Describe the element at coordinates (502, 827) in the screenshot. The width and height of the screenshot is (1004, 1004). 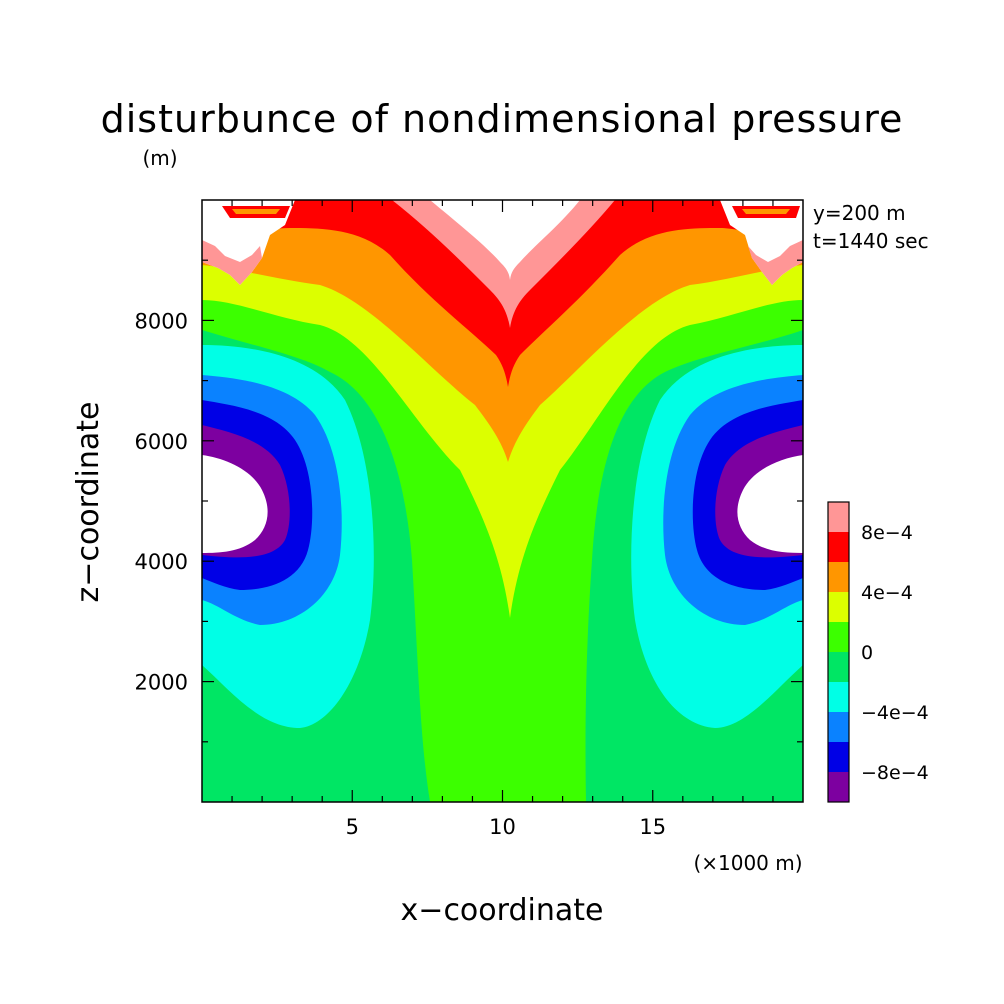
I see `x-tick-label: 10` at that location.